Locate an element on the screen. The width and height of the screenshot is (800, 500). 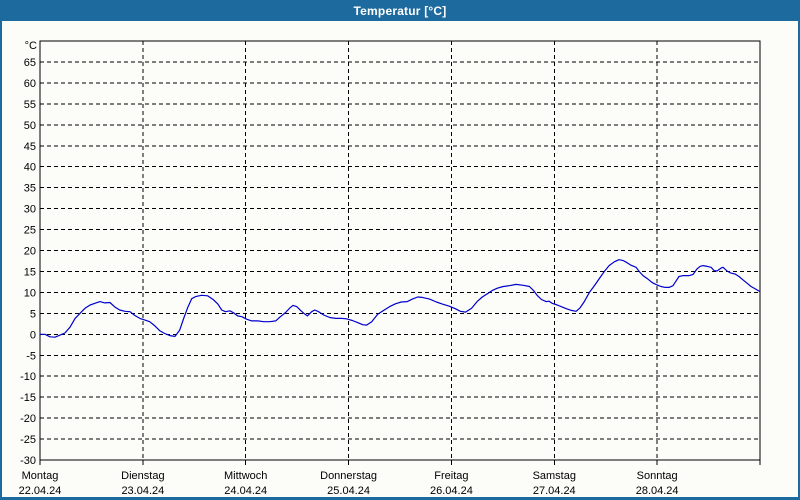
y-tick-label: 65 is located at coordinates (30, 63).